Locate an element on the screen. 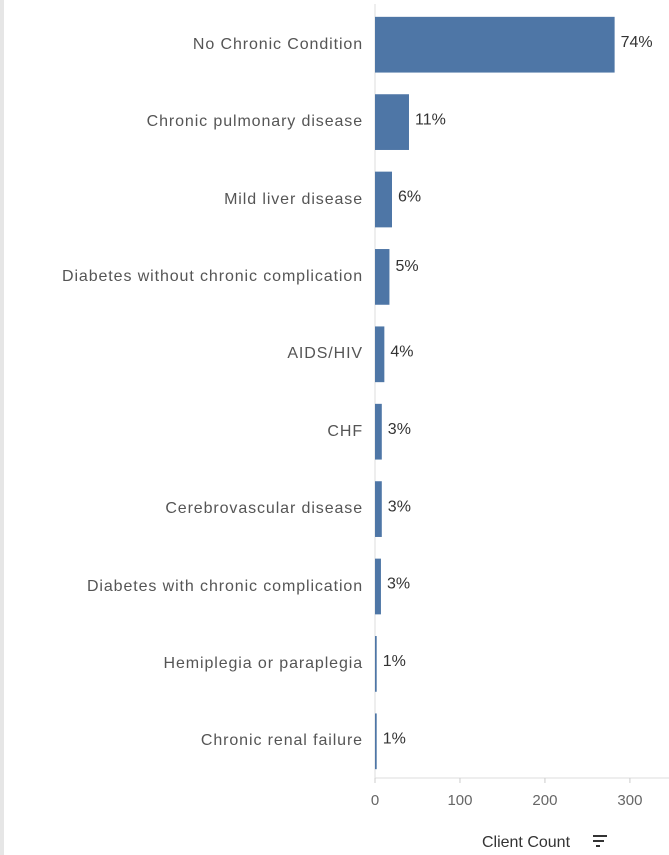 This screenshot has height=855, width=669. category-label: Mild liver disease is located at coordinates (293, 199).